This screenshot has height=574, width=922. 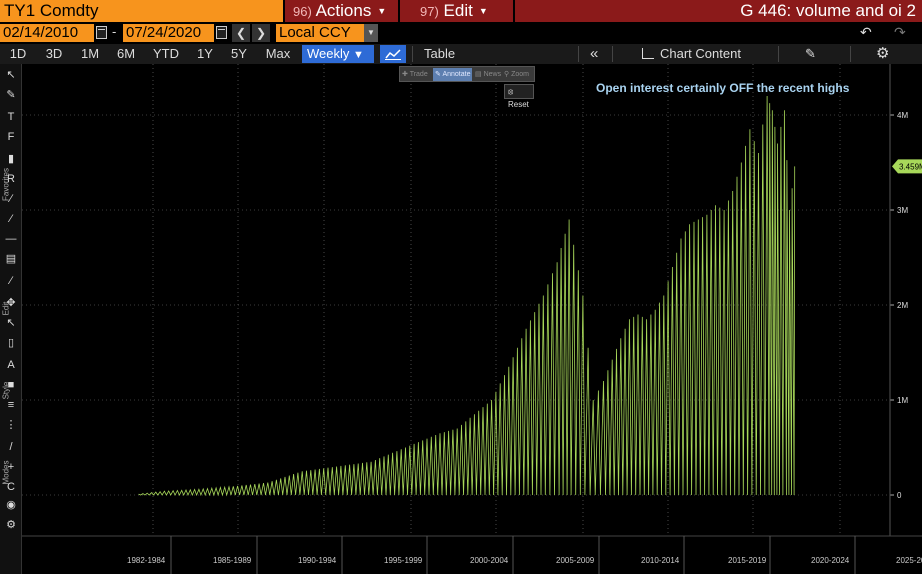 I want to click on line-style-icon: ⋮, so click(x=11, y=425).